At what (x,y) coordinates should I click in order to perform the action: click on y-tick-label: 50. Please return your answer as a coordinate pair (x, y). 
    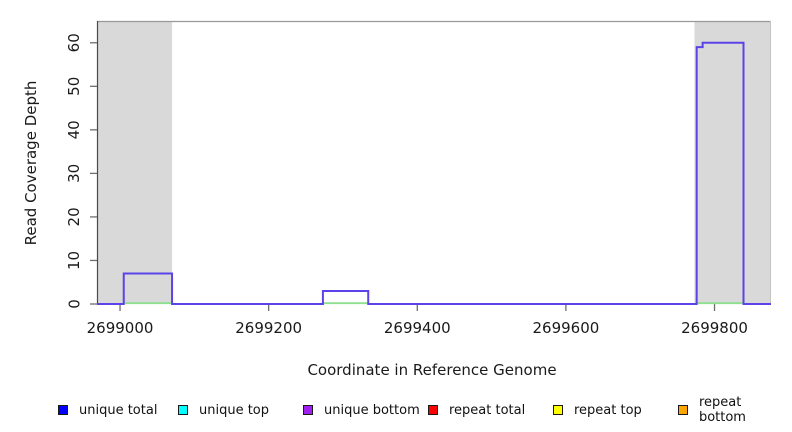
    Looking at the image, I should click on (74, 86).